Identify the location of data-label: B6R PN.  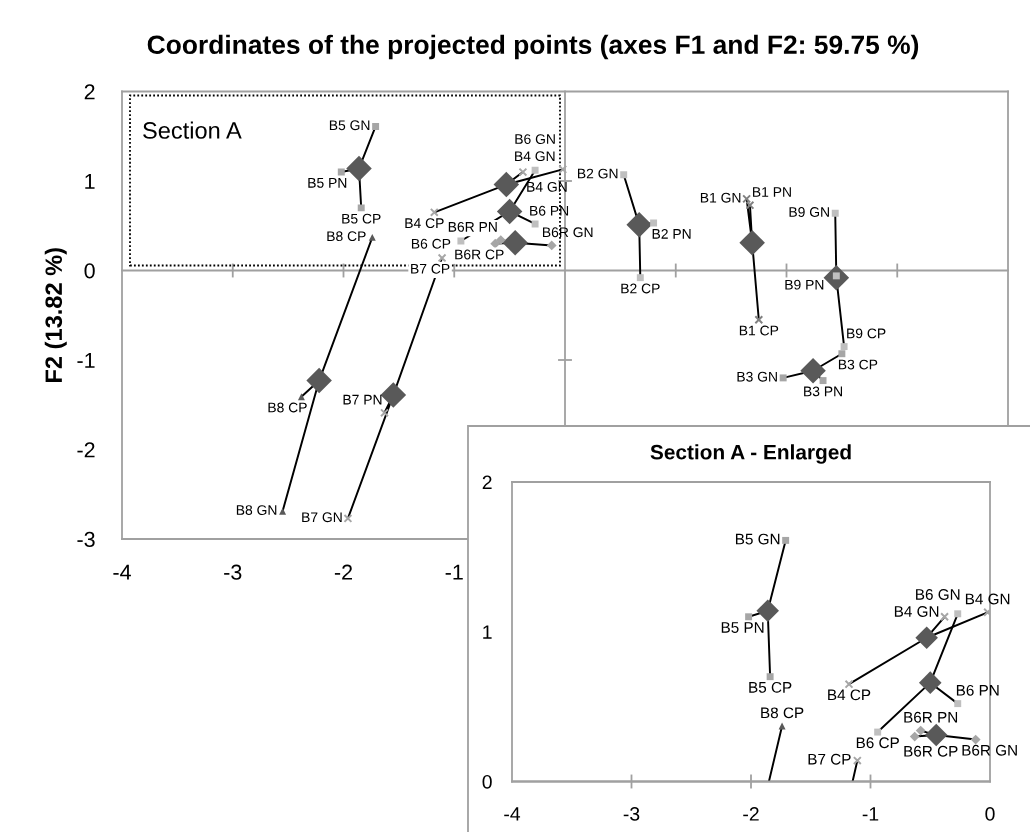
(472, 226).